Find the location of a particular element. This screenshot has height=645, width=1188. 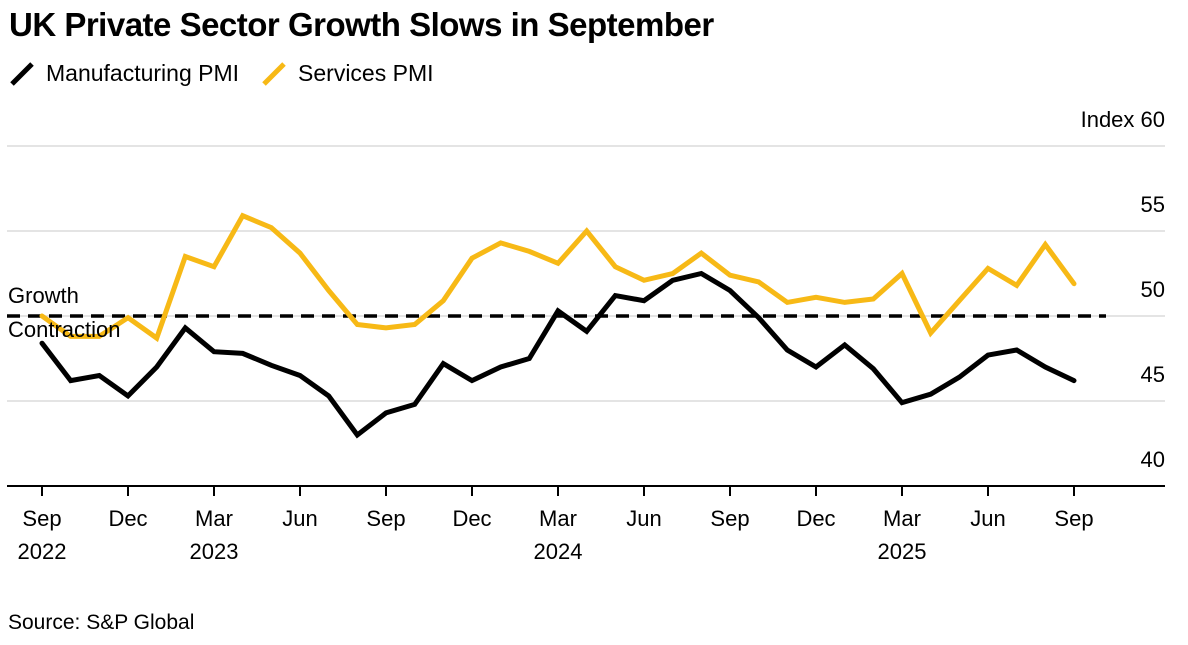

legend-label-services: Services PMI is located at coordinates (366, 73).